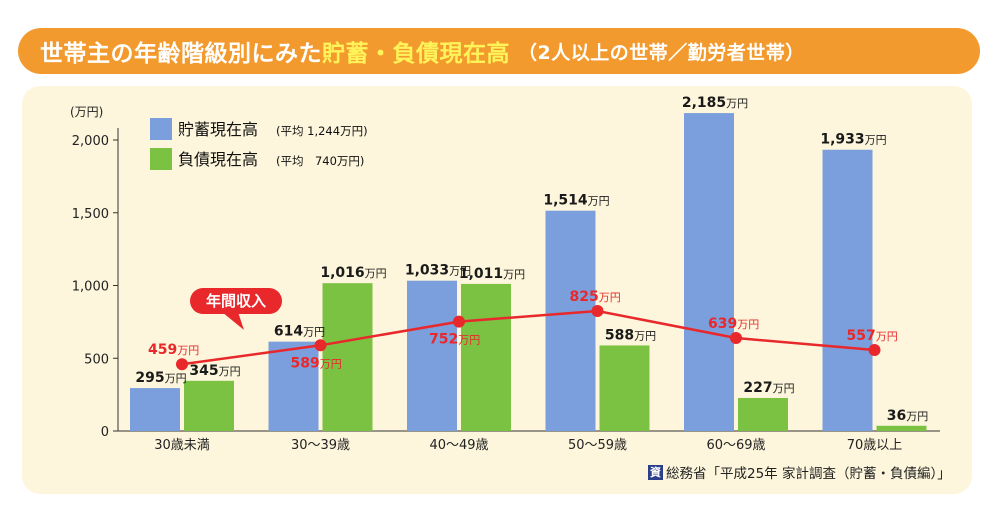 The image size is (1000, 516). I want to click on y-tick-label: 2,000, so click(90, 141).